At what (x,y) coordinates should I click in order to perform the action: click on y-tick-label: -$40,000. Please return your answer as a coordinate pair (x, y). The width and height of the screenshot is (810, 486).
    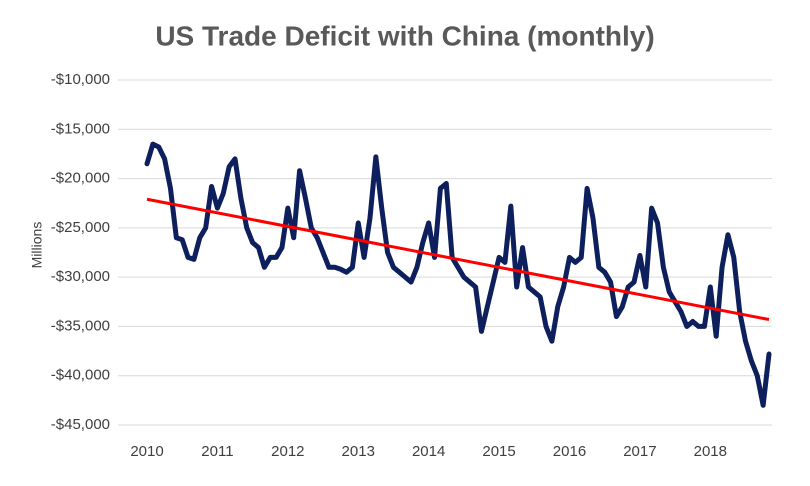
    Looking at the image, I should click on (80, 375).